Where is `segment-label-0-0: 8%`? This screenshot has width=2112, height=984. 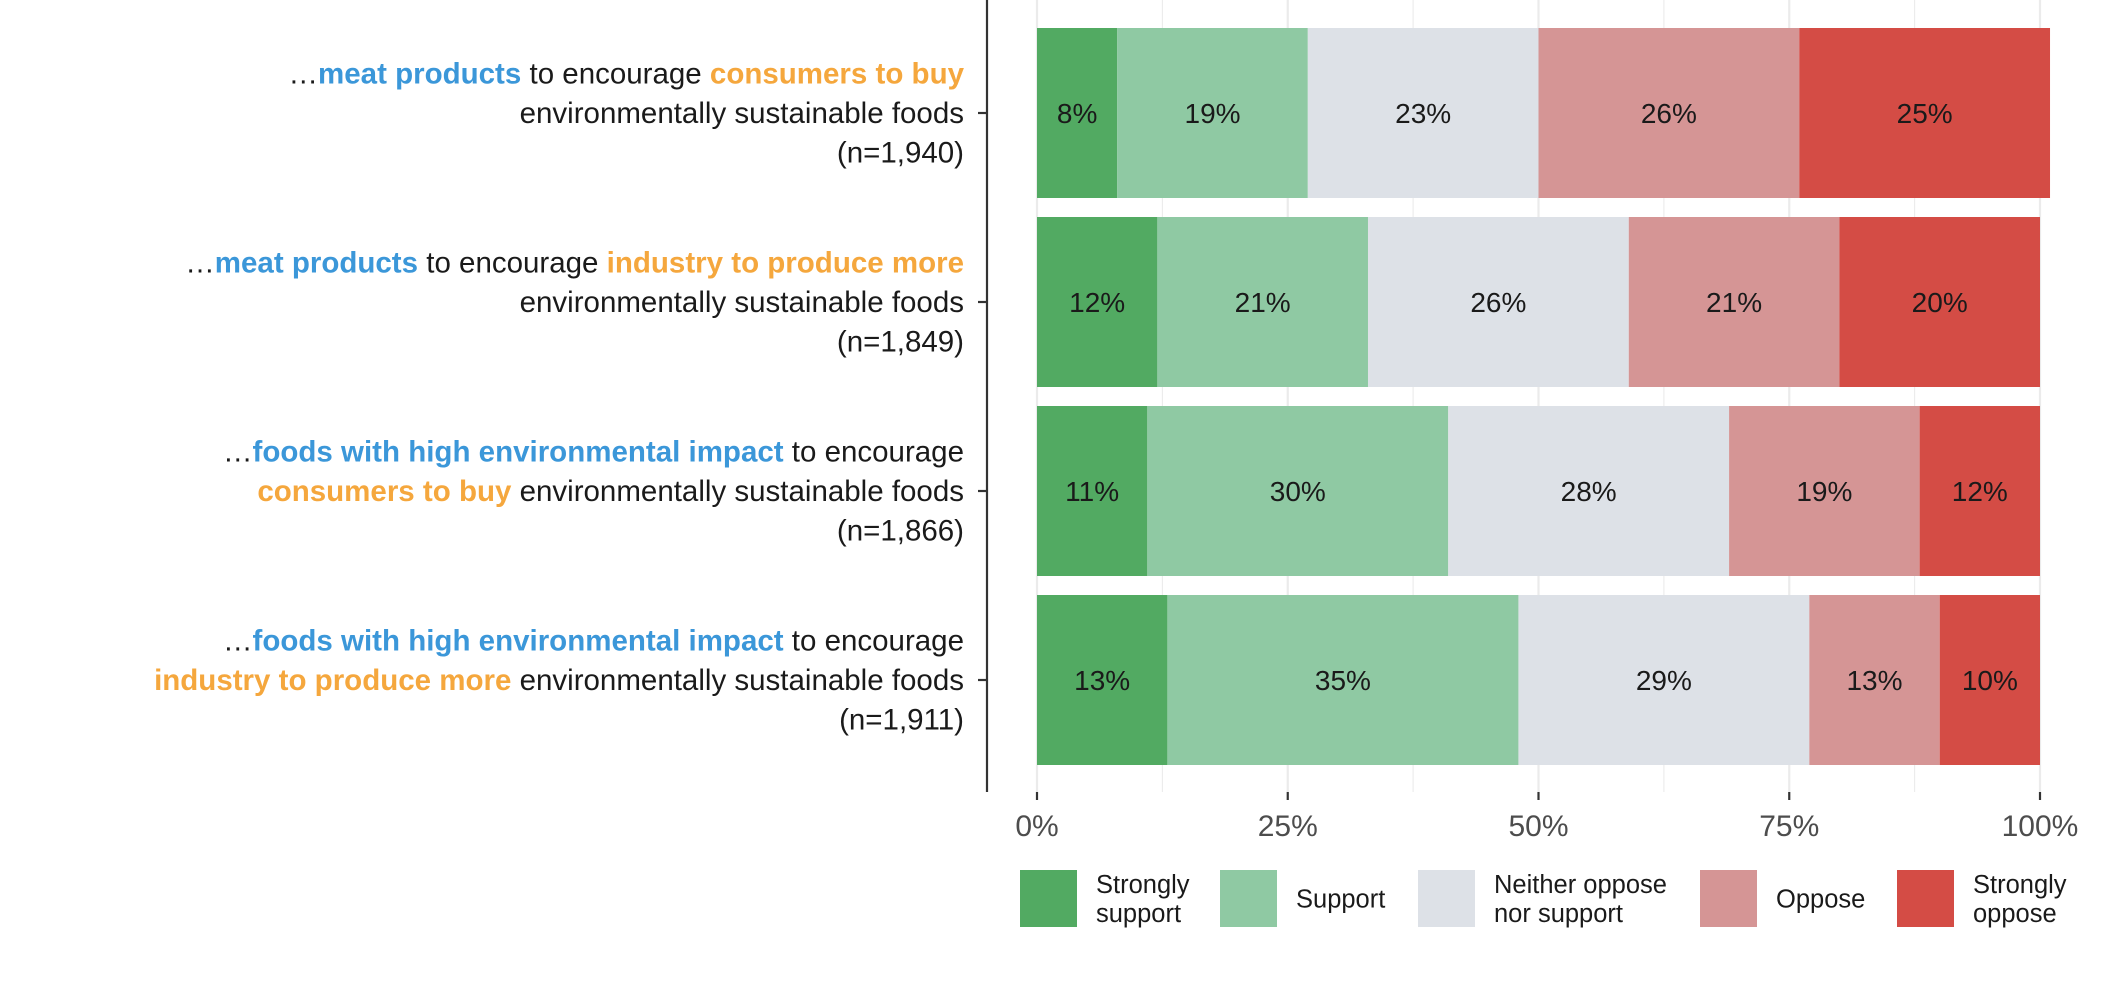 segment-label-0-0: 8% is located at coordinates (1077, 113).